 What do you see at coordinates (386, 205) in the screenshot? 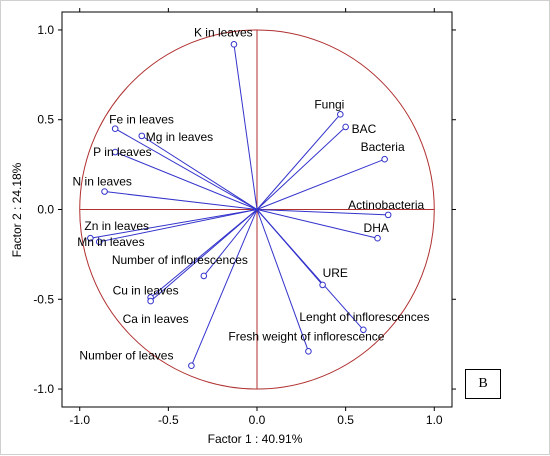
I see `variable-label: Actinobacteria` at bounding box center [386, 205].